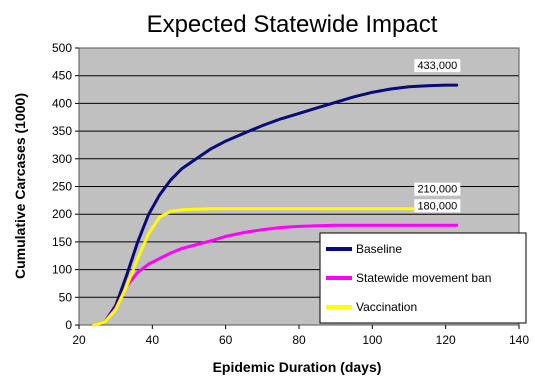 The image size is (535, 377). I want to click on annotation-label: 433,000, so click(437, 66).